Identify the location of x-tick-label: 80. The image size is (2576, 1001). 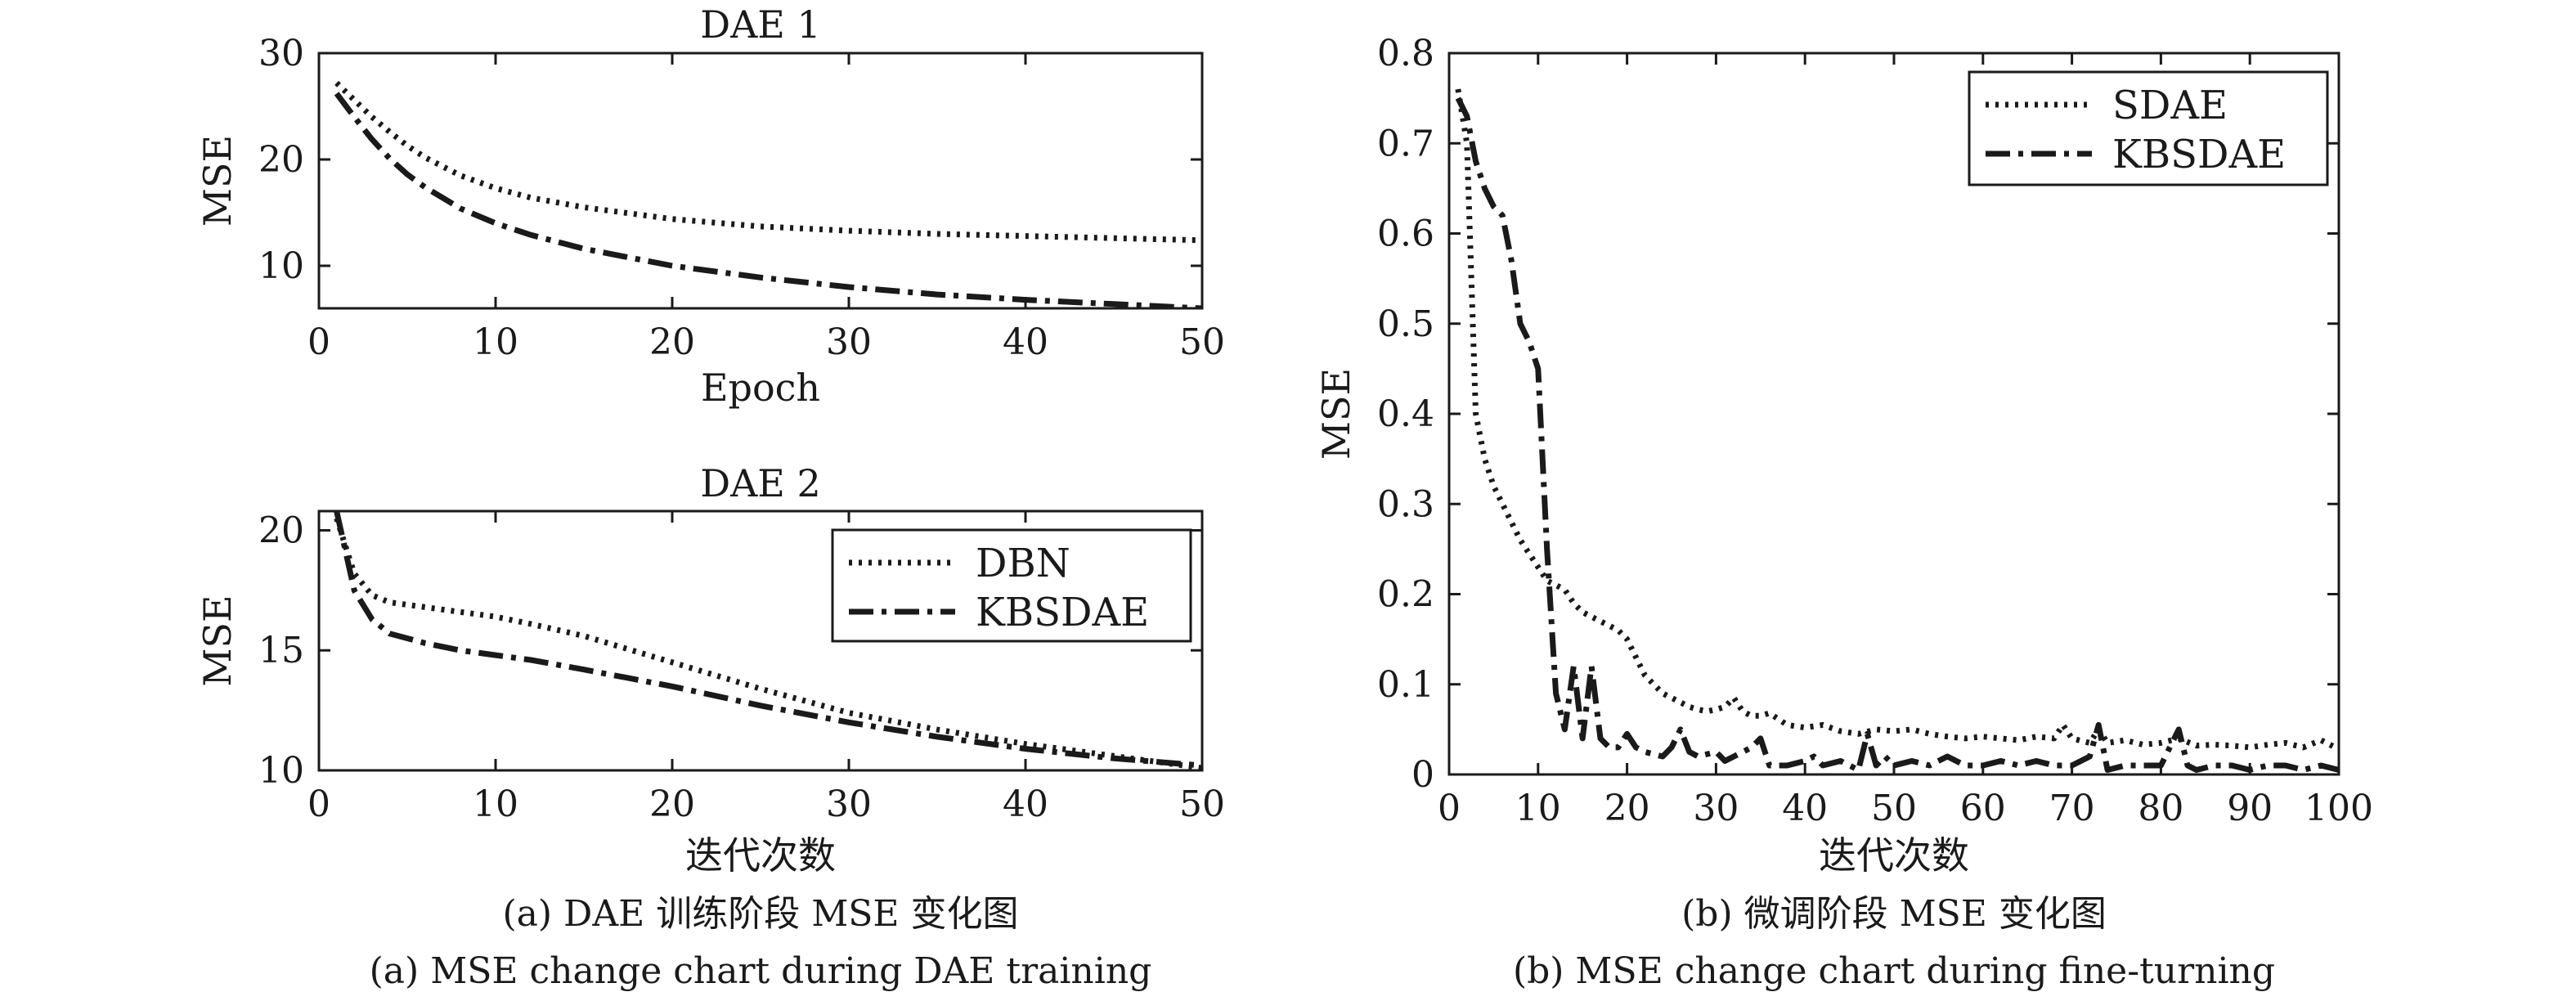
(2160, 808).